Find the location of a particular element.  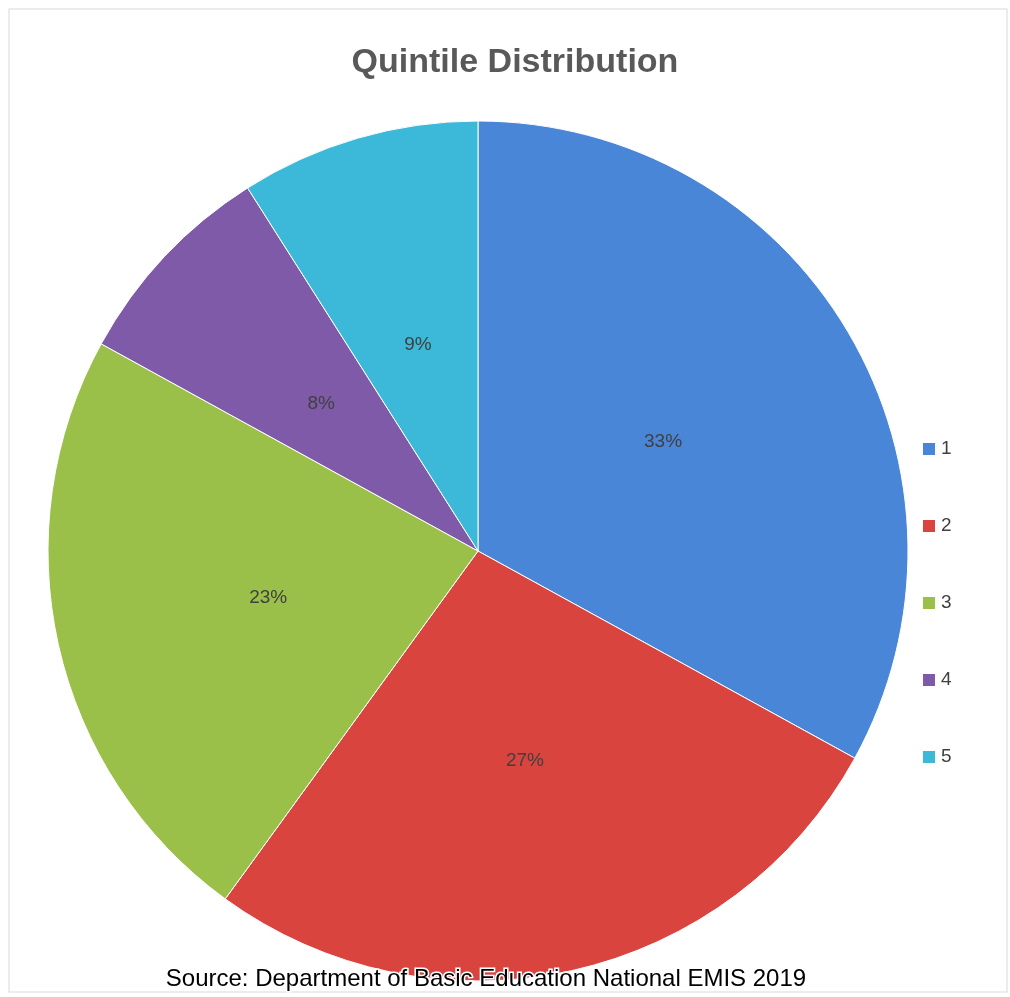

chart-title: Quintile Distribution is located at coordinates (515, 60).